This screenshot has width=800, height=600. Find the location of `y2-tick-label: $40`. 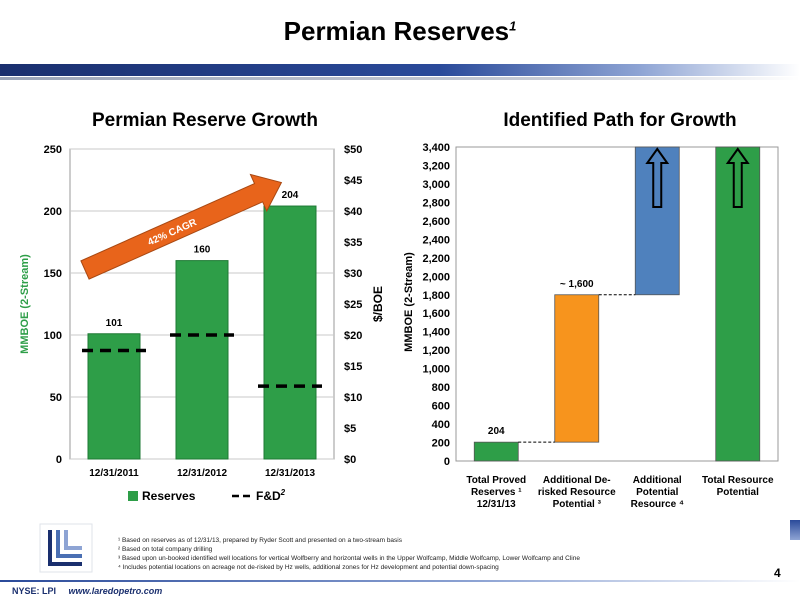

y2-tick-label: $40 is located at coordinates (353, 212).